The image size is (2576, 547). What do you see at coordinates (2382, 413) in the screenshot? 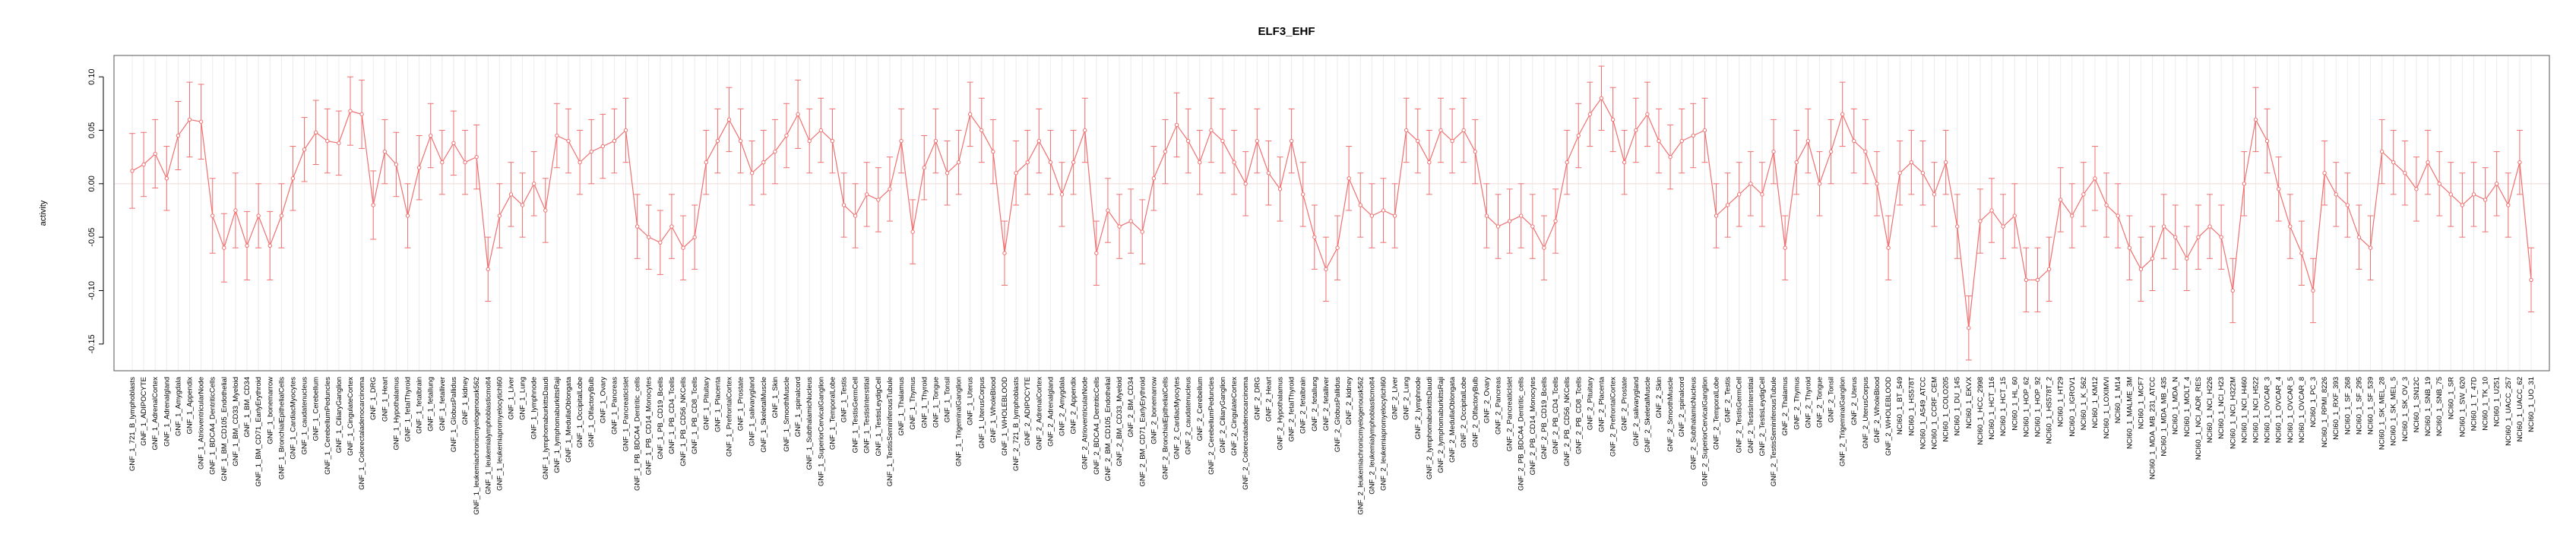
I see `x-tick-label: NCI60_1_SK_MEL_28` at bounding box center [2382, 413].